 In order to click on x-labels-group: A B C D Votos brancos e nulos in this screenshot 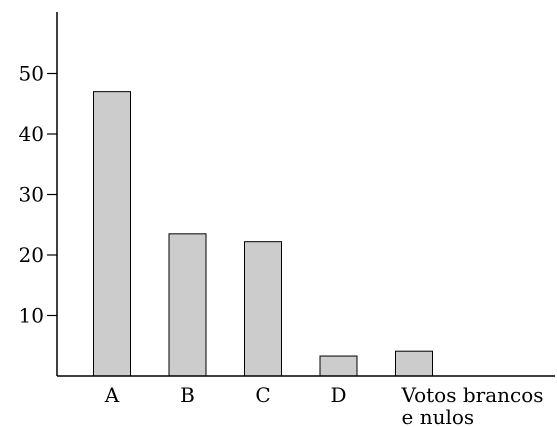, I will do `click(324, 405)`.